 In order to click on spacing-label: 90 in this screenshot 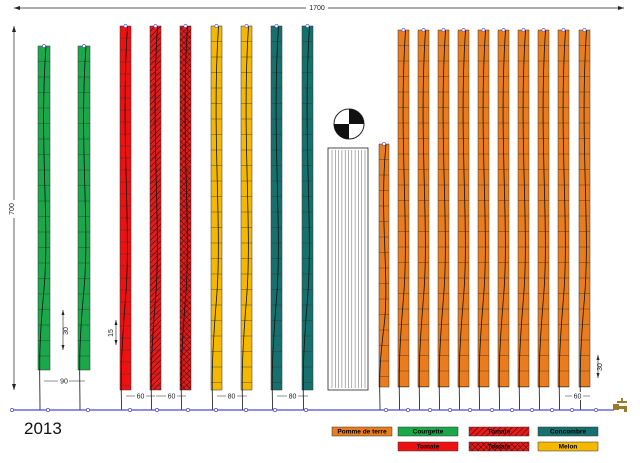, I will do `click(64, 382)`.